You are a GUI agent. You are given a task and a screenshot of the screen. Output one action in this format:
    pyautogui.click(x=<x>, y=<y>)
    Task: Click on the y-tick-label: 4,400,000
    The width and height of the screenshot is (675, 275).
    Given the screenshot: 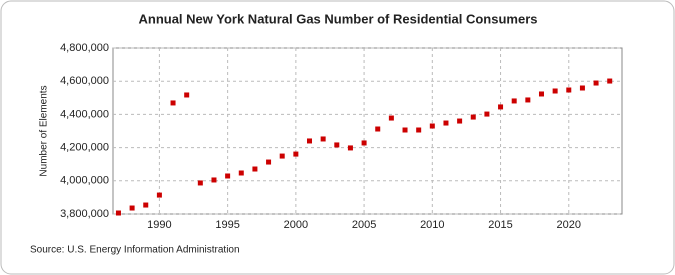 What is the action you would take?
    pyautogui.click(x=84, y=114)
    